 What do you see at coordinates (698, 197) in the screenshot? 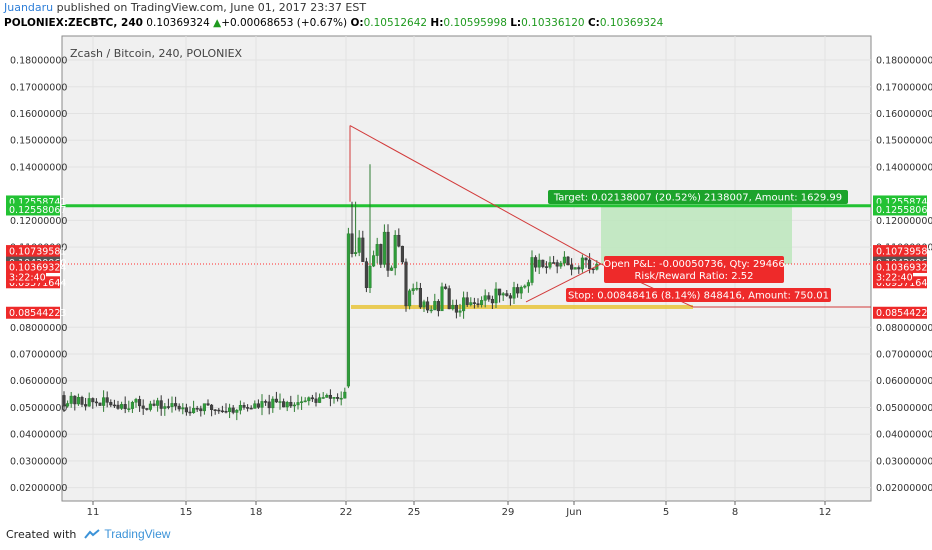
I see `target-label-bg` at bounding box center [698, 197].